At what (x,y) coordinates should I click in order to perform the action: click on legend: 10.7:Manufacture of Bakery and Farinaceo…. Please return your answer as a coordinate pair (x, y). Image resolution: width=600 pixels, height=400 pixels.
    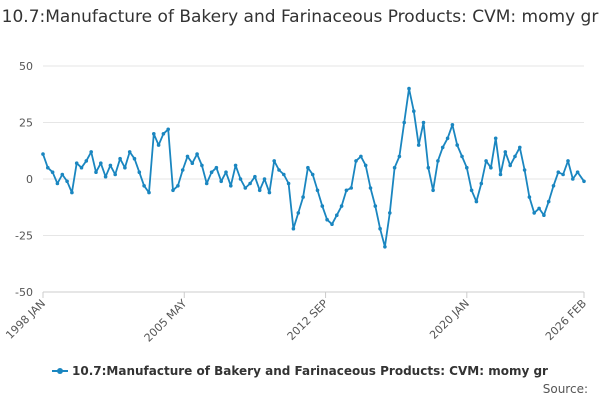
    Looking at the image, I should click on (300, 371).